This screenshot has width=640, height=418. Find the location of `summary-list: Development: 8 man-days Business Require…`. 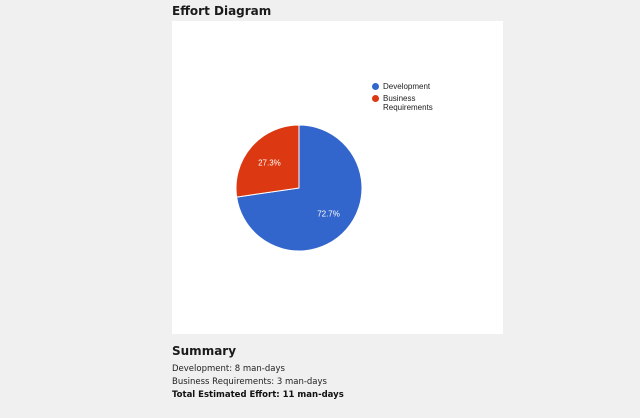

summary-list: Development: 8 man-days Business Require… is located at coordinates (258, 382).